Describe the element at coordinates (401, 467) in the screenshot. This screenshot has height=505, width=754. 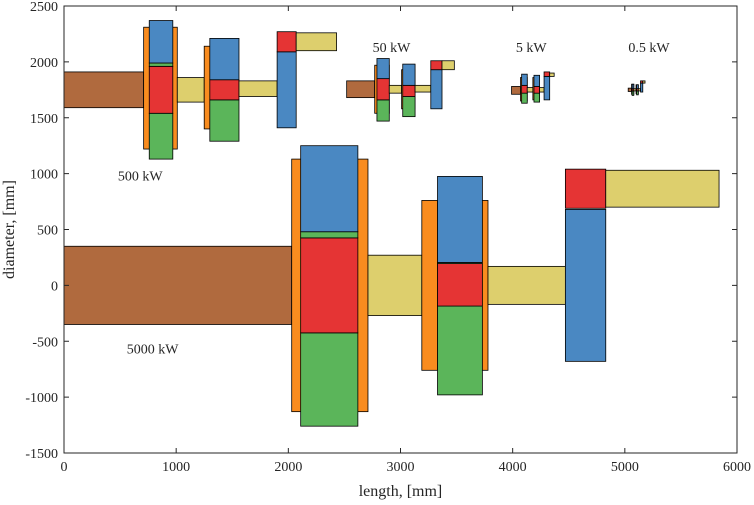
I see `x-tick-label-3000: 3000` at that location.